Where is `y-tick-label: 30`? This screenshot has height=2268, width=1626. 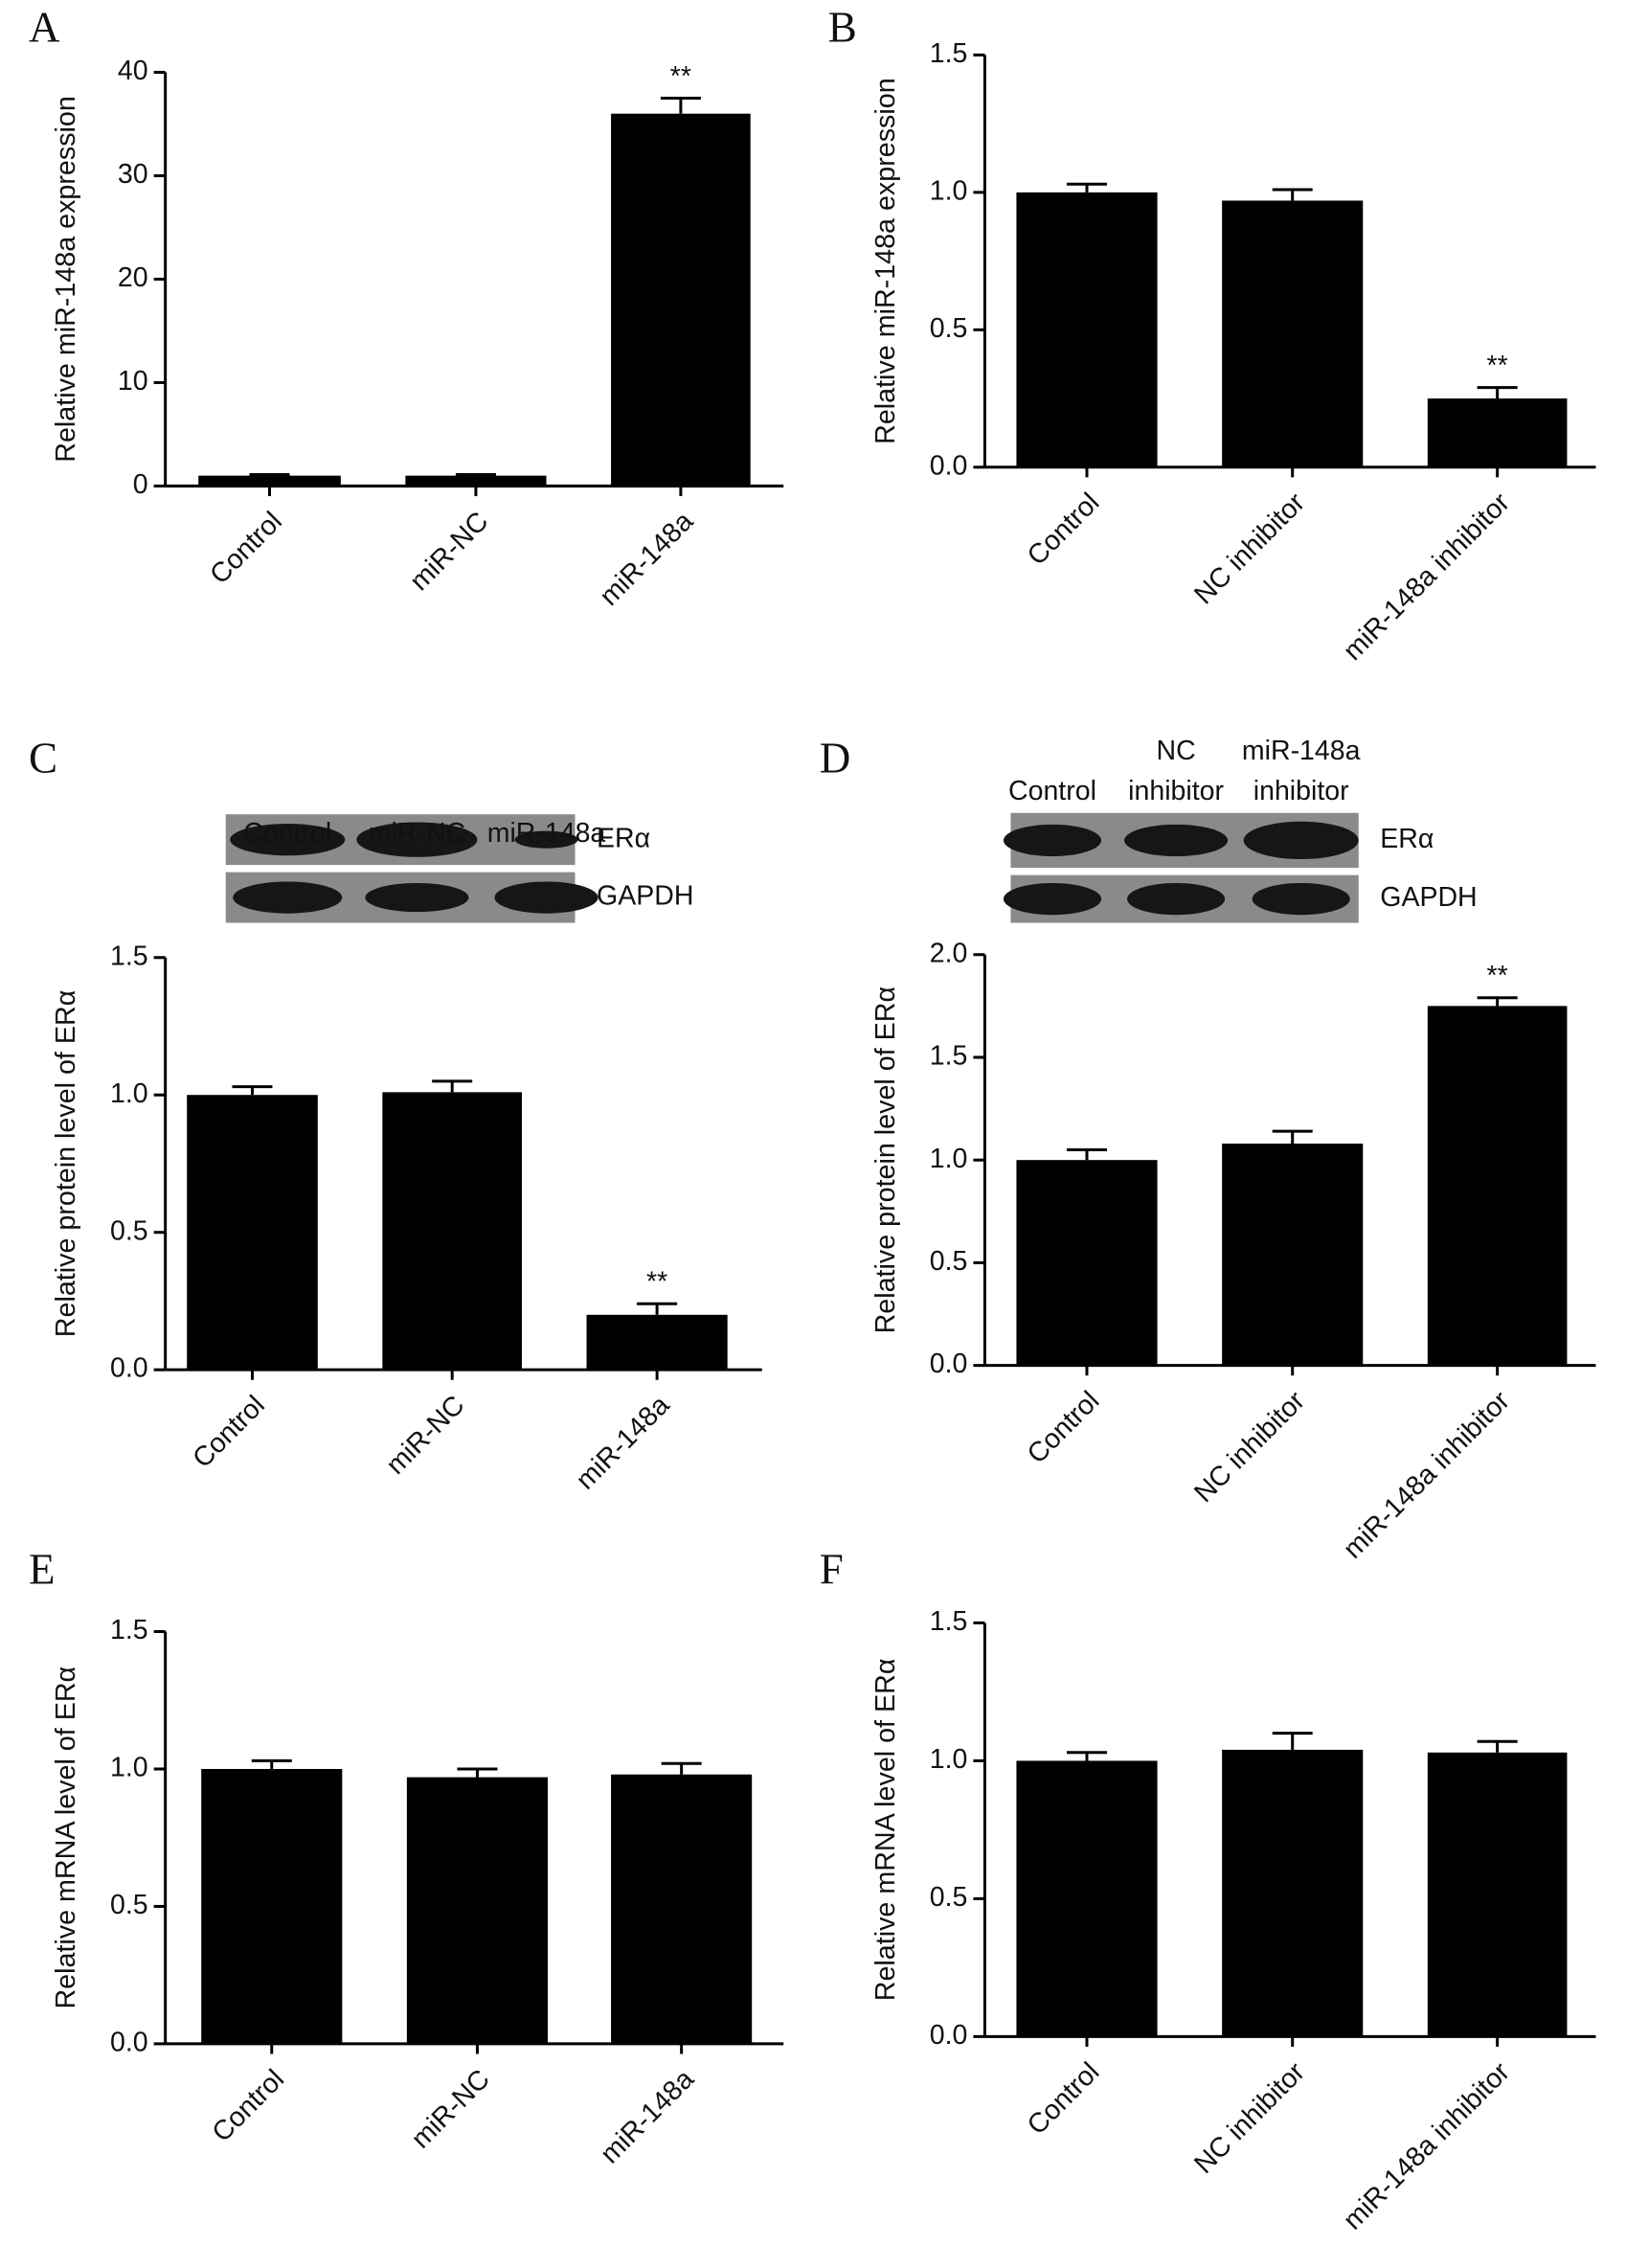 y-tick-label: 30 is located at coordinates (133, 174).